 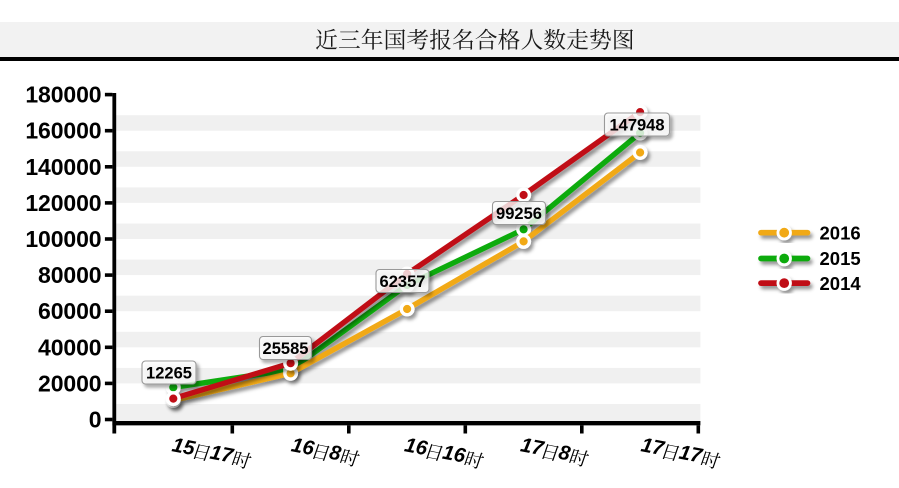 What do you see at coordinates (95, 420) in the screenshot?
I see `svg-text: 0` at bounding box center [95, 420].